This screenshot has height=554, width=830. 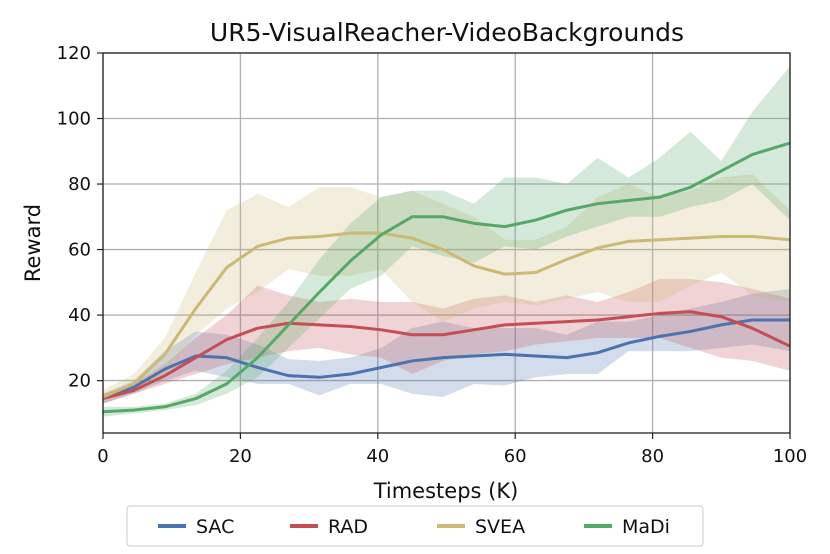 I want to click on y-tick-label: 100, so click(x=74, y=119).